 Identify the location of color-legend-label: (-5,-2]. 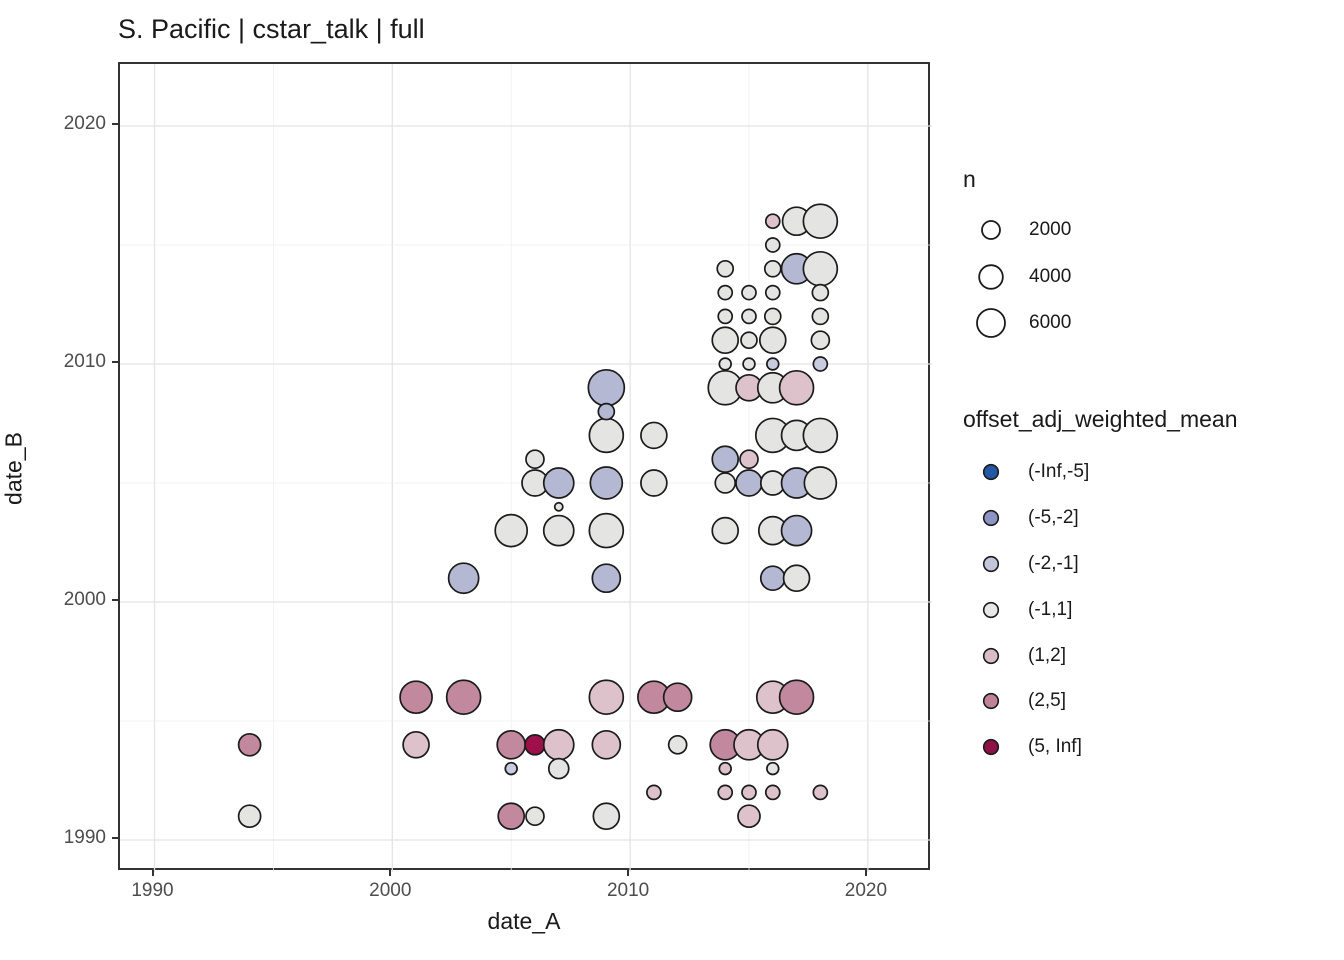
(1053, 517).